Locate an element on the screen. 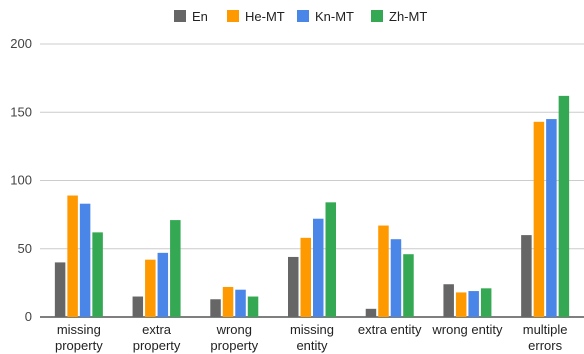 The height and width of the screenshot is (354, 584). x-category-label: wrong is located at coordinates (234, 329).